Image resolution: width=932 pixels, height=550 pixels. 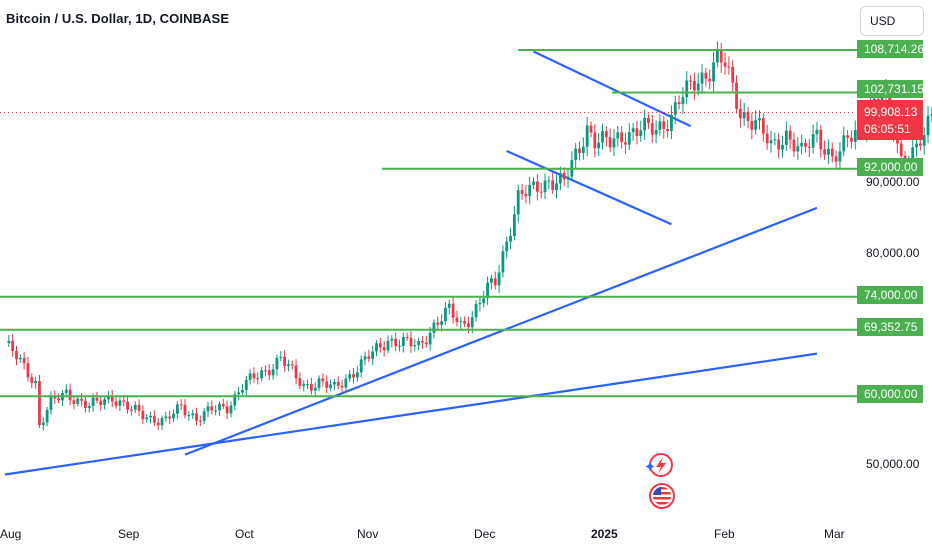 What do you see at coordinates (10, 534) in the screenshot?
I see `x-tick-label: Aug` at bounding box center [10, 534].